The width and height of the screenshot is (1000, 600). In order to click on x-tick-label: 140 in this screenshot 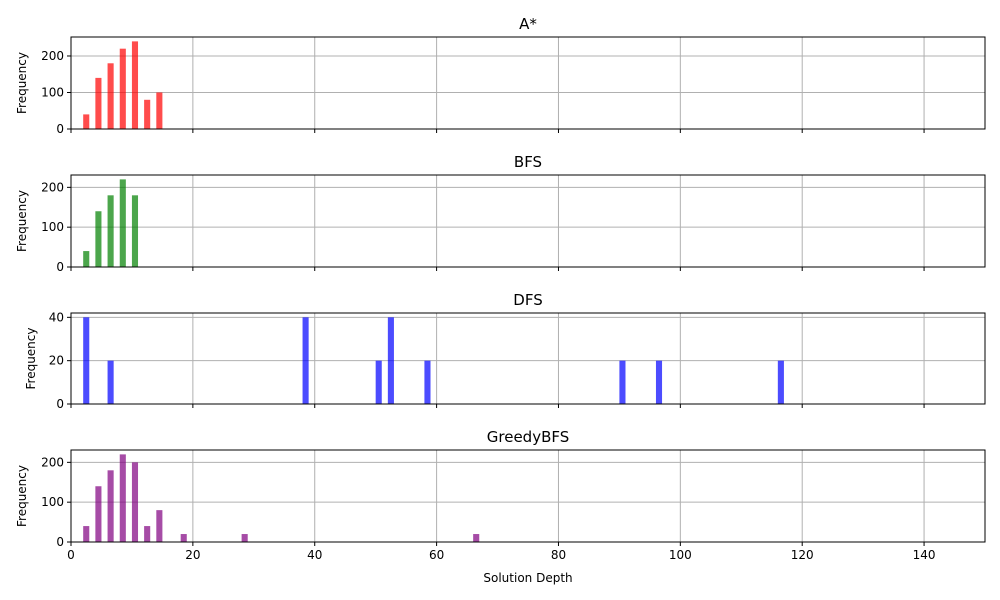, I will do `click(924, 555)`.